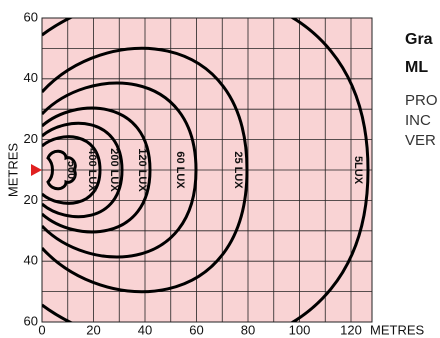 Image resolution: width=440 pixels, height=338 pixels. I want to click on side-text: PRO, so click(421, 100).